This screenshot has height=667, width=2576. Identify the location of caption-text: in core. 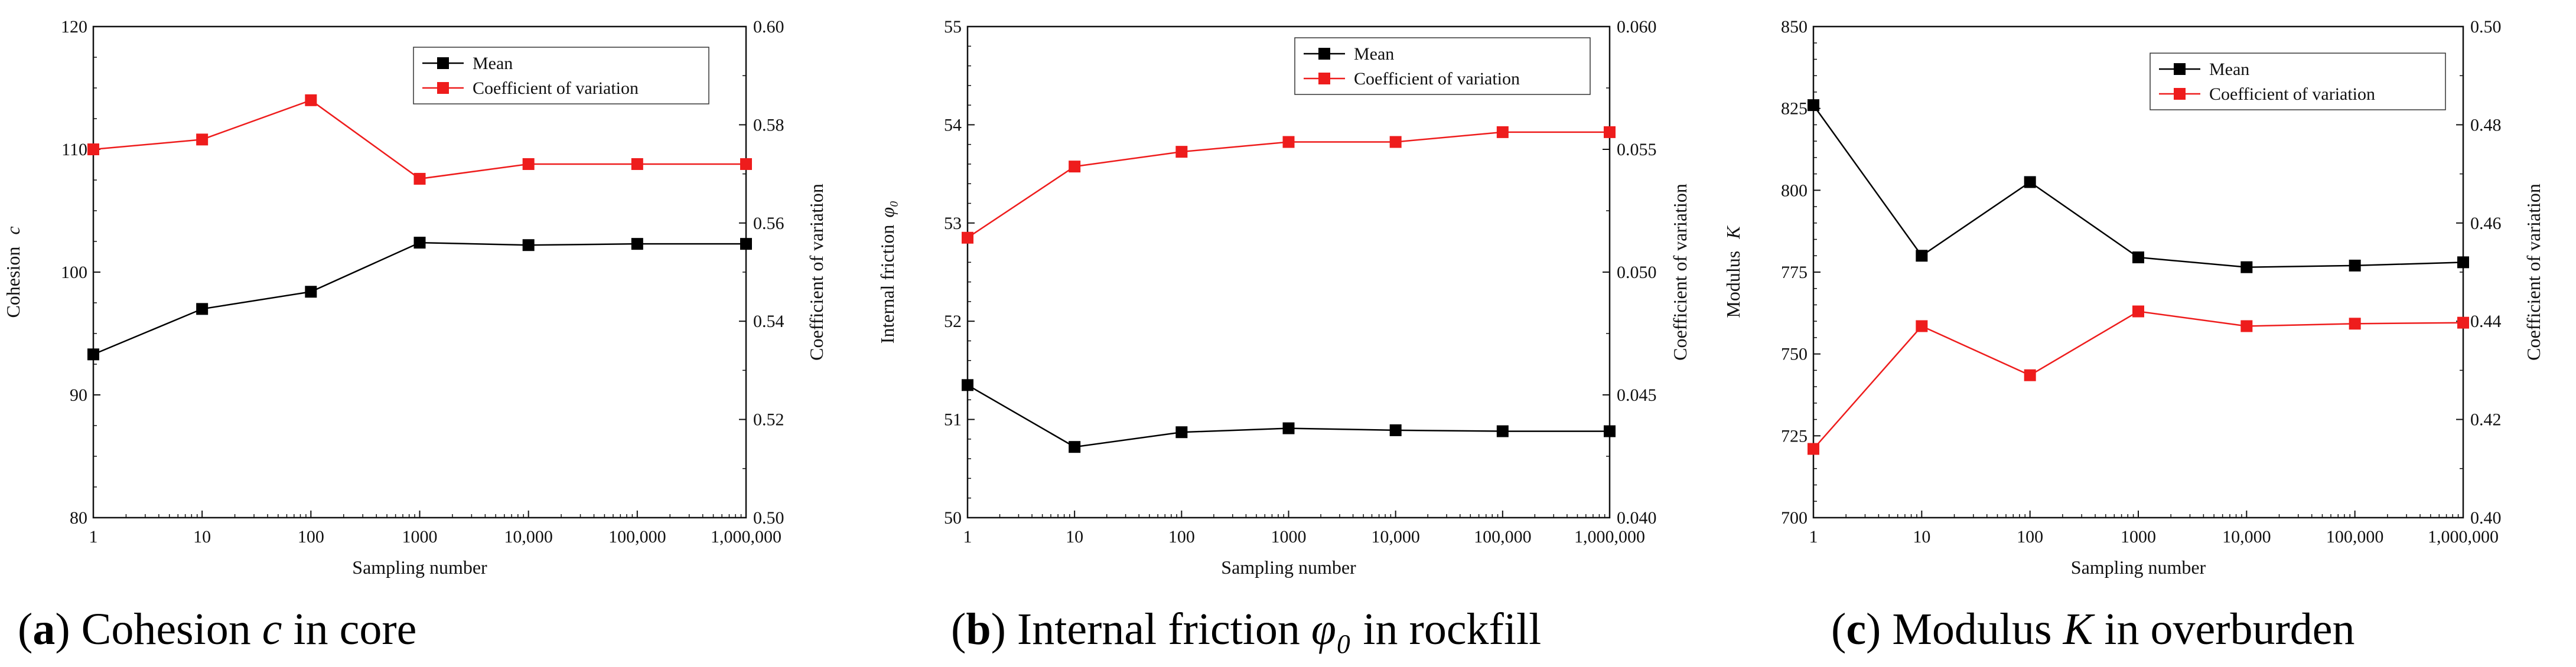
(349, 629).